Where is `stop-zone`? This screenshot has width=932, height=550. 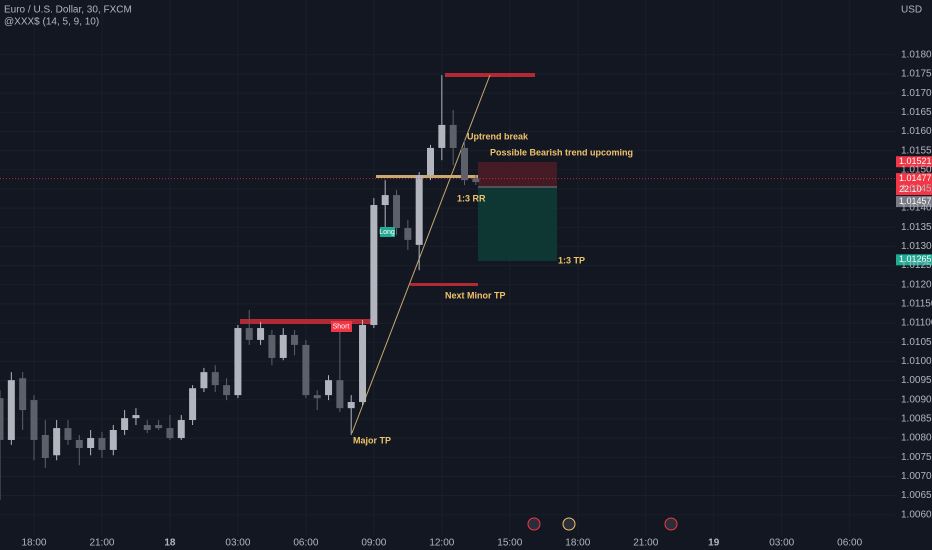 stop-zone is located at coordinates (517, 174).